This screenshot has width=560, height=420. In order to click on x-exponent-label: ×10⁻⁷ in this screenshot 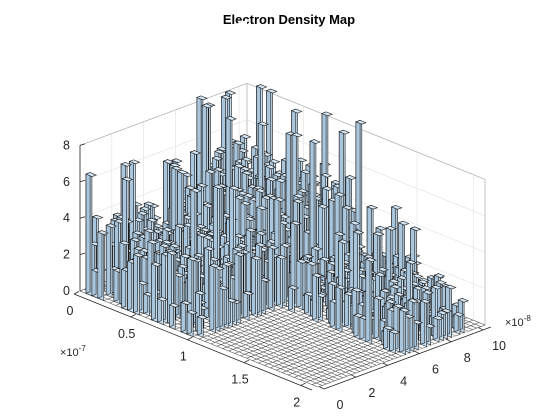, I will do `click(73, 351)`.